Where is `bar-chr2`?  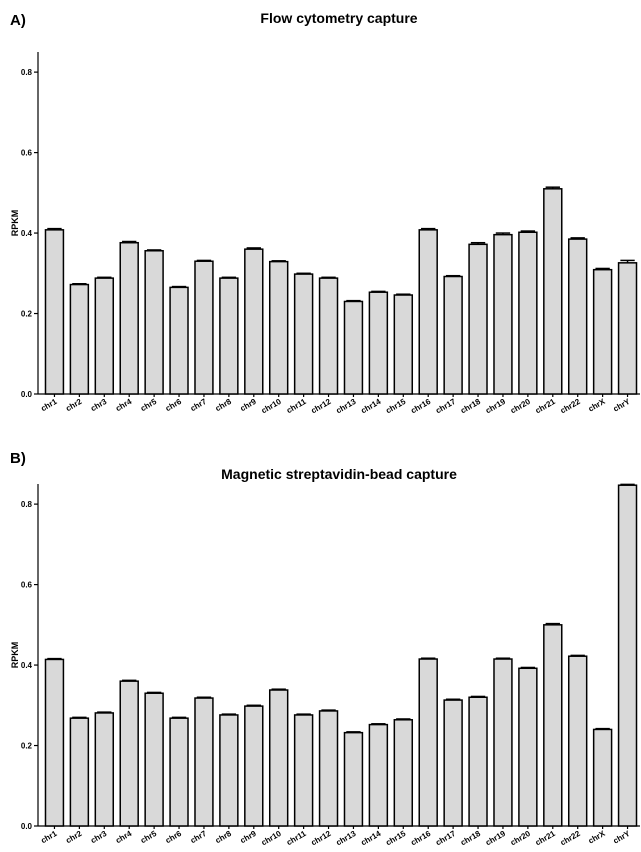 bar-chr2 is located at coordinates (79, 772).